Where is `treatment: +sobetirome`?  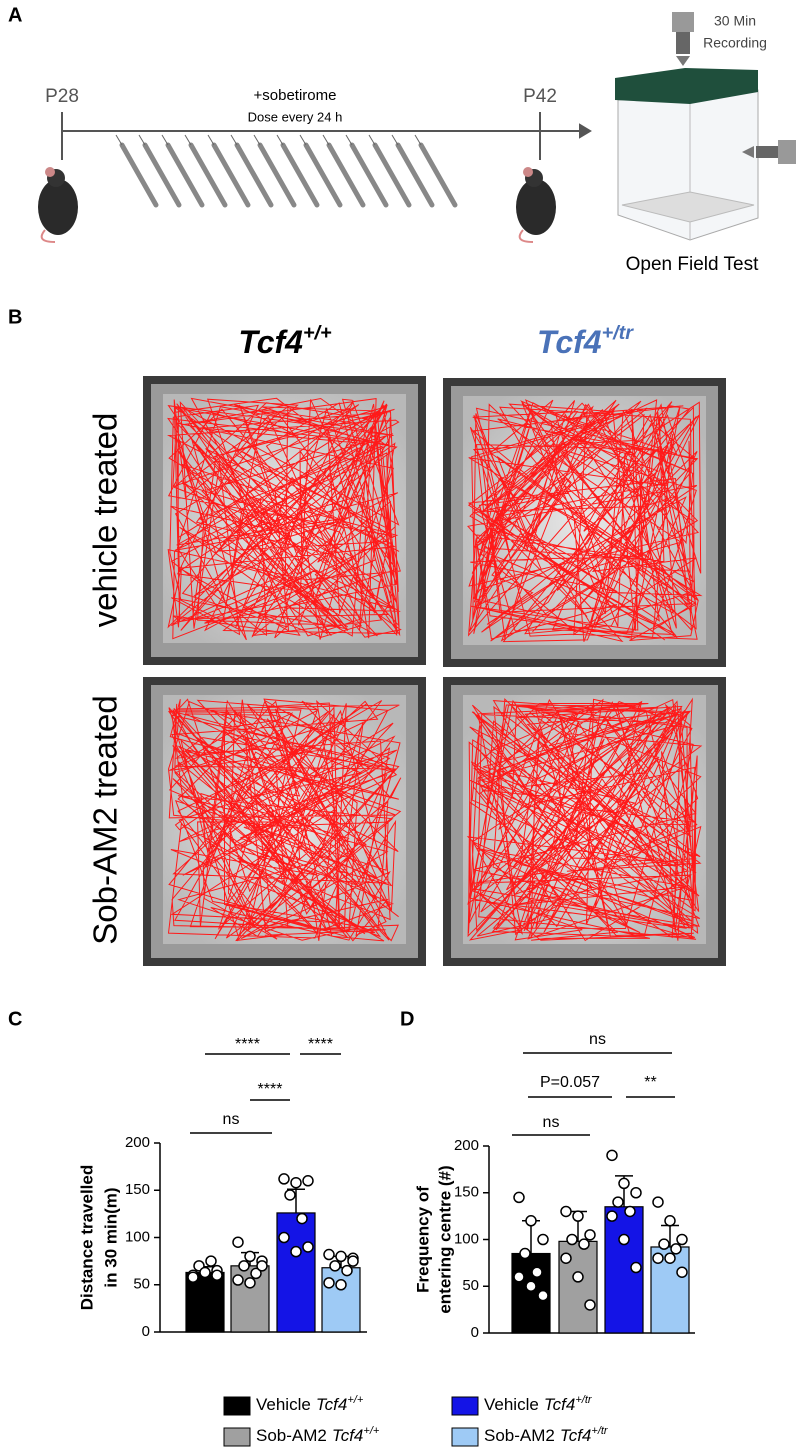
treatment: +sobetirome is located at coordinates (295, 95).